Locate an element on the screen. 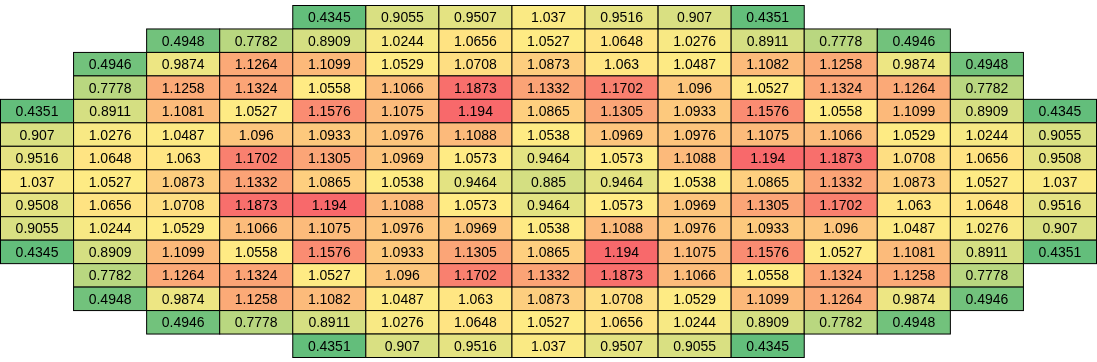  data-label: 1.0865 is located at coordinates (768, 181).